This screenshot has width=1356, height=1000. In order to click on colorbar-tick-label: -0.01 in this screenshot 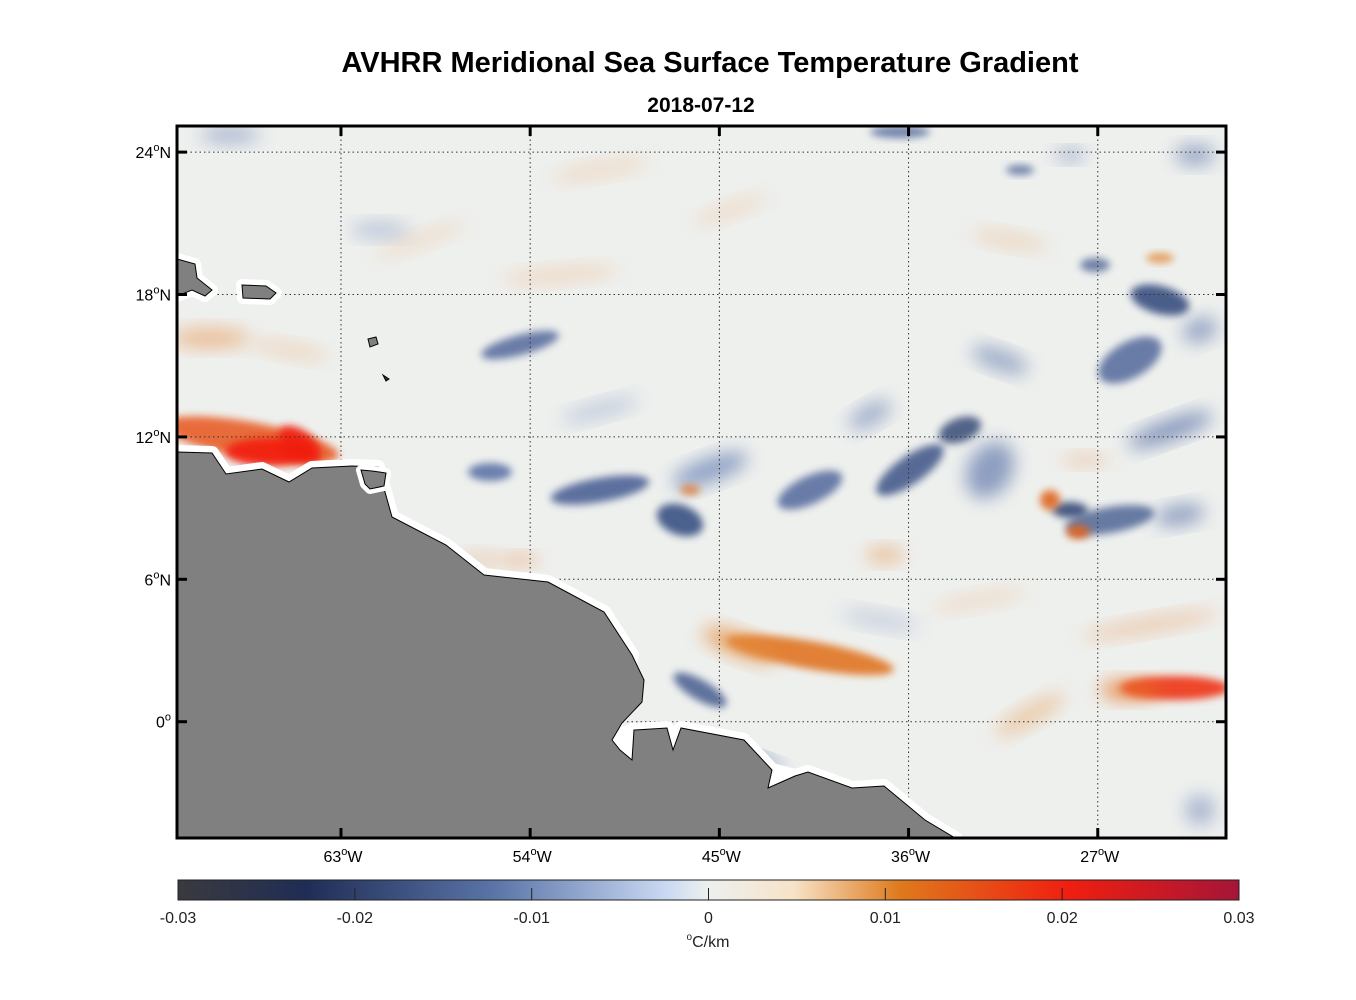, I will do `click(531, 918)`.